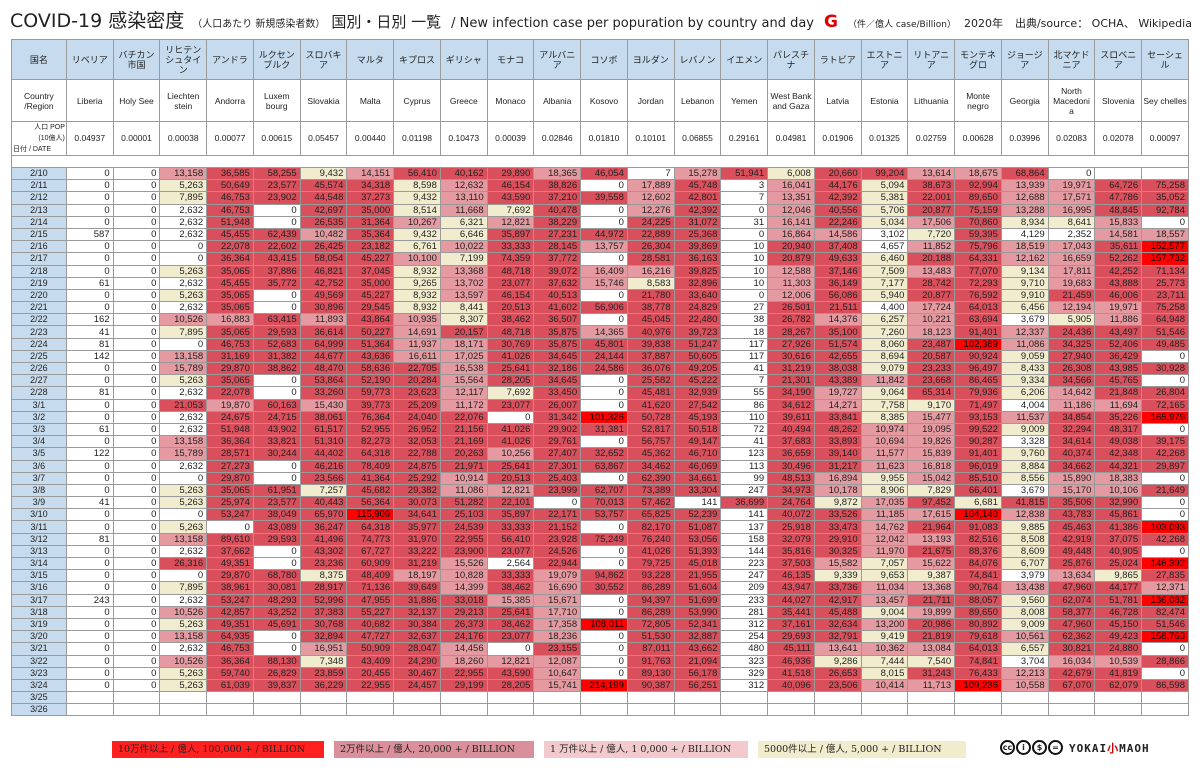 The height and width of the screenshot is (772, 1200). I want to click on value-cell: 7, so click(650, 173).